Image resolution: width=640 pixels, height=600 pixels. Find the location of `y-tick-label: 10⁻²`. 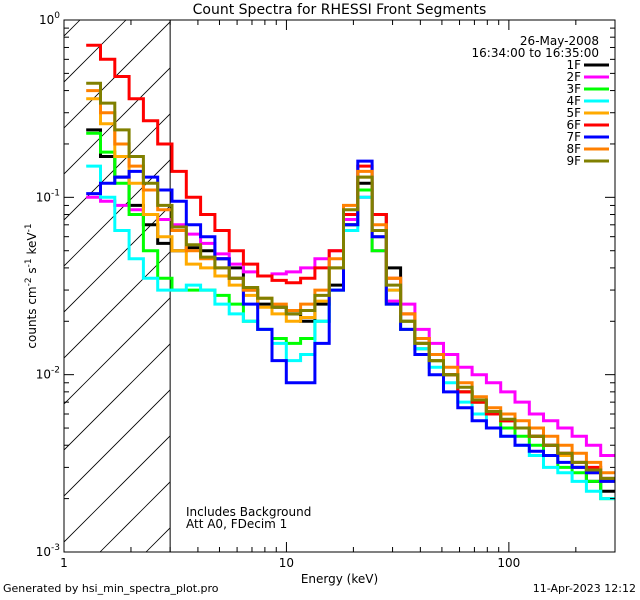

y-tick-label: 10⁻² is located at coordinates (48, 374).